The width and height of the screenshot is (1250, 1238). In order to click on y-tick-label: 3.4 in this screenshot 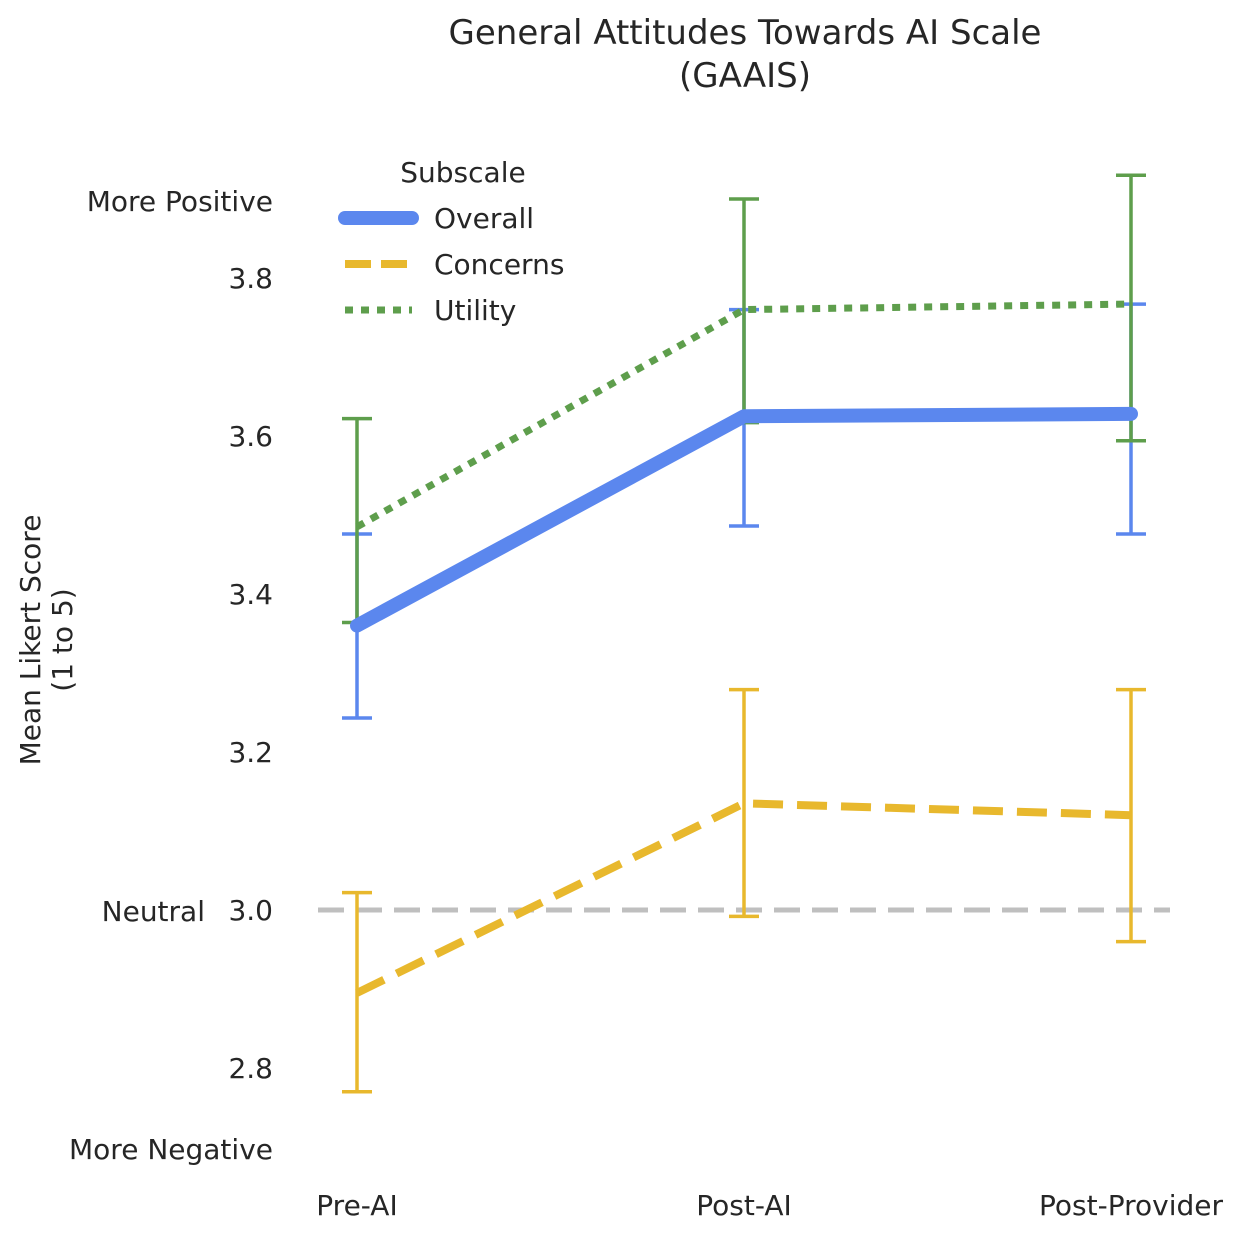, I will do `click(250, 594)`.